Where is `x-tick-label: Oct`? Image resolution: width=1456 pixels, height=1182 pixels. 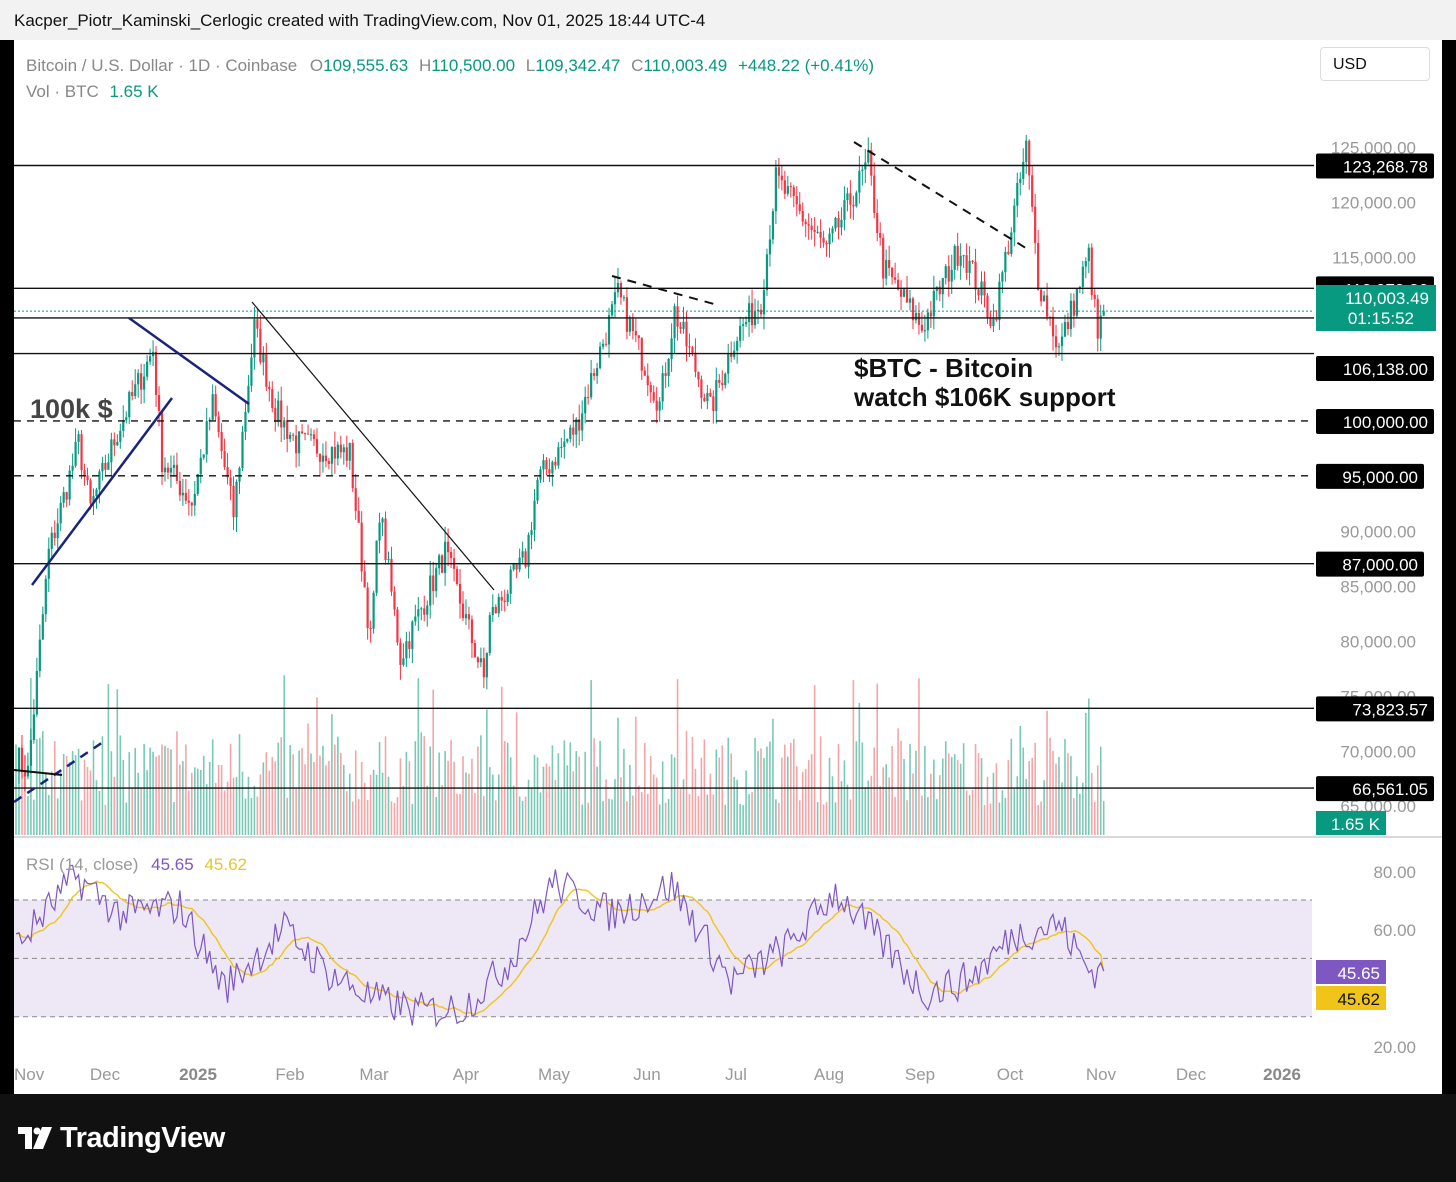
x-tick-label: Oct is located at coordinates (1010, 1074).